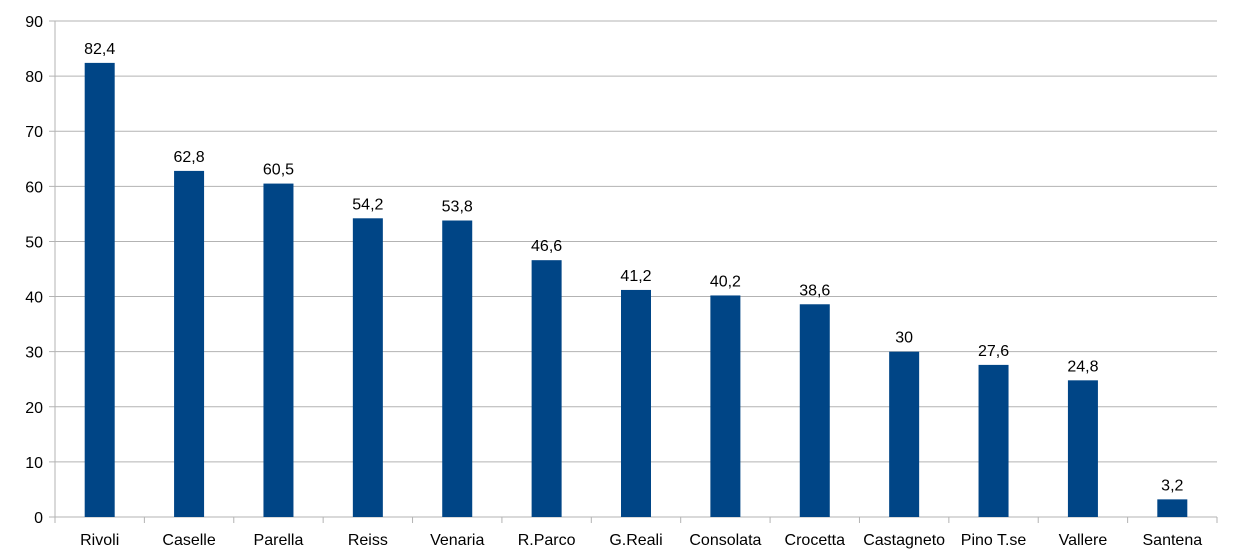 The image size is (1242, 560). I want to click on x-tick-label: Castagneto, so click(904, 540).